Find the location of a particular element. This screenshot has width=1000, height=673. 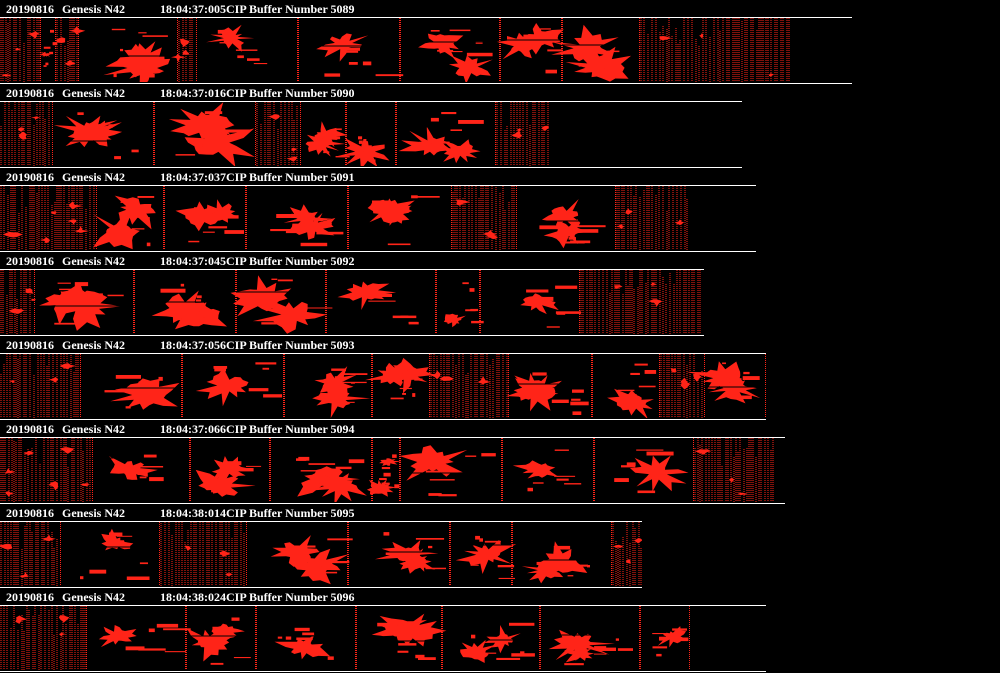

buffer-time: 18:04:37:037 is located at coordinates (193, 177).